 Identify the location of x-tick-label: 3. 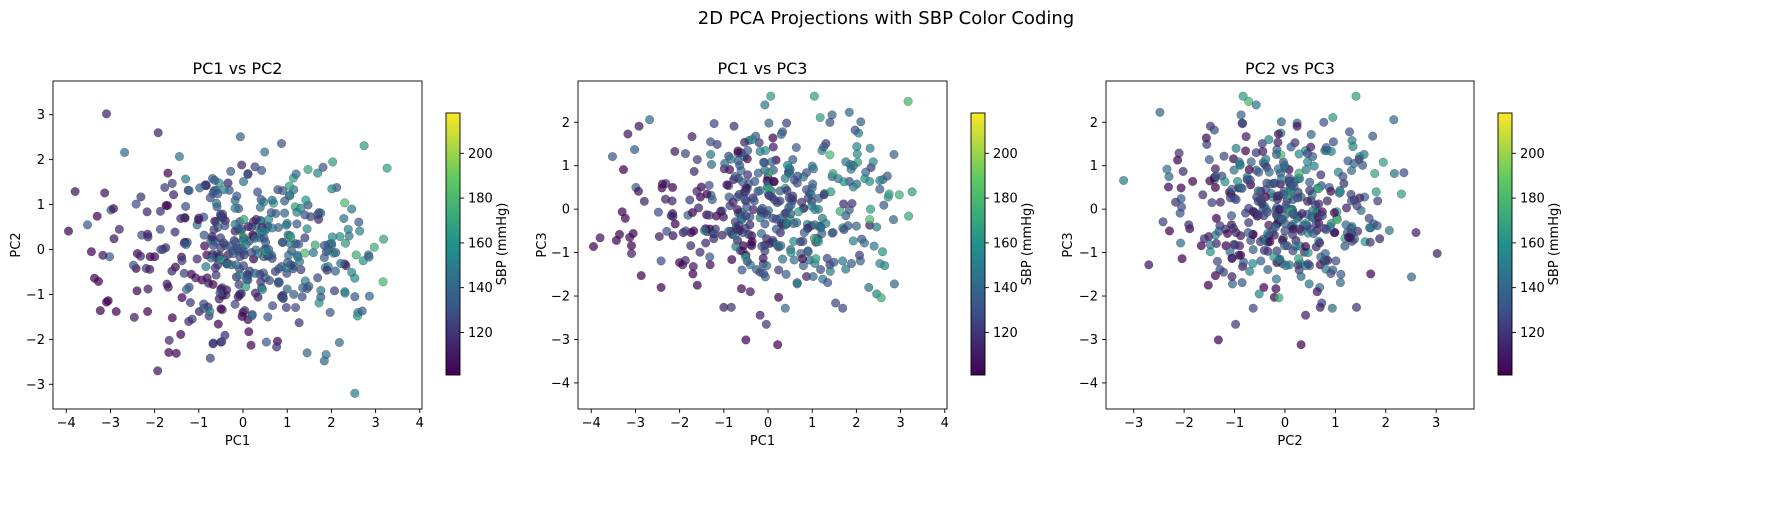
(1436, 423).